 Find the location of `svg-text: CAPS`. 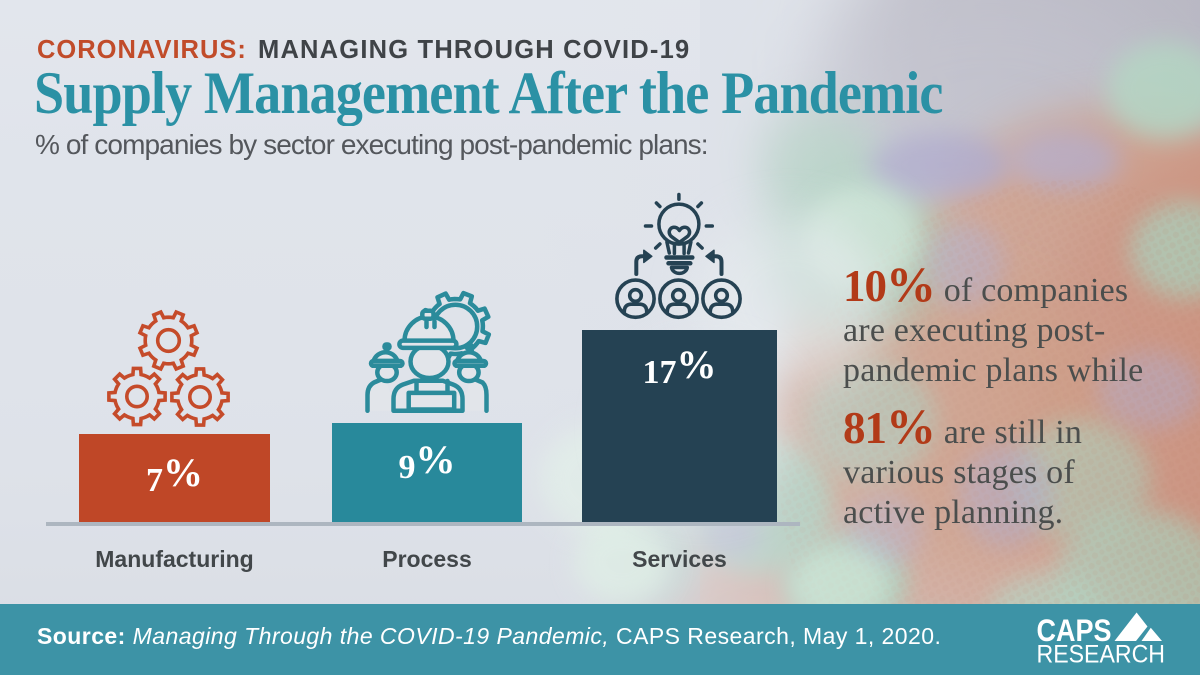

svg-text: CAPS is located at coordinates (1074, 630).